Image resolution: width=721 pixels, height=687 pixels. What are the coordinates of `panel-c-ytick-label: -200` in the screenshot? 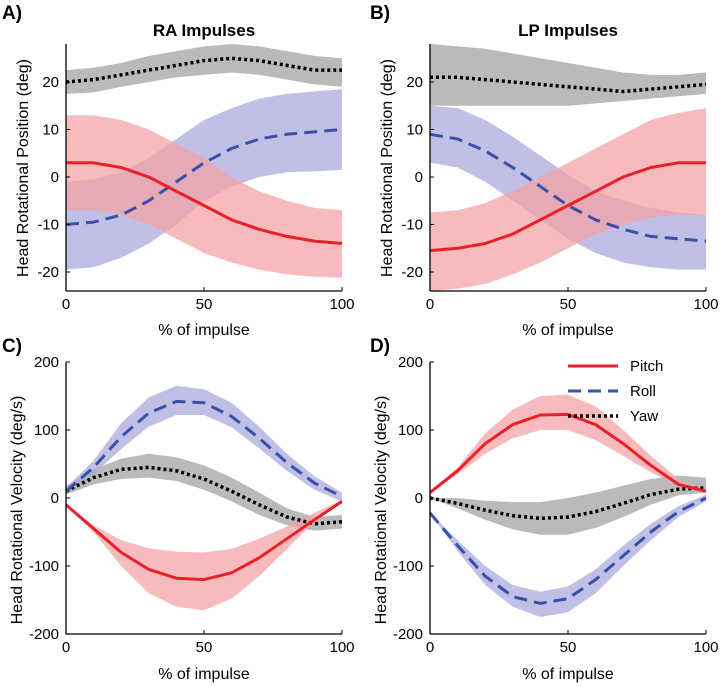 It's located at (44, 634).